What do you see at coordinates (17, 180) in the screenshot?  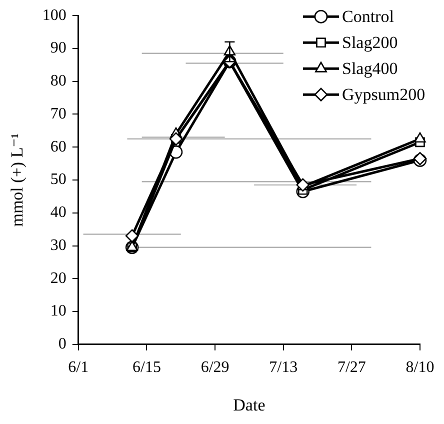 I see `y-axis-title: mmol (+) L⁻¹` at bounding box center [17, 180].